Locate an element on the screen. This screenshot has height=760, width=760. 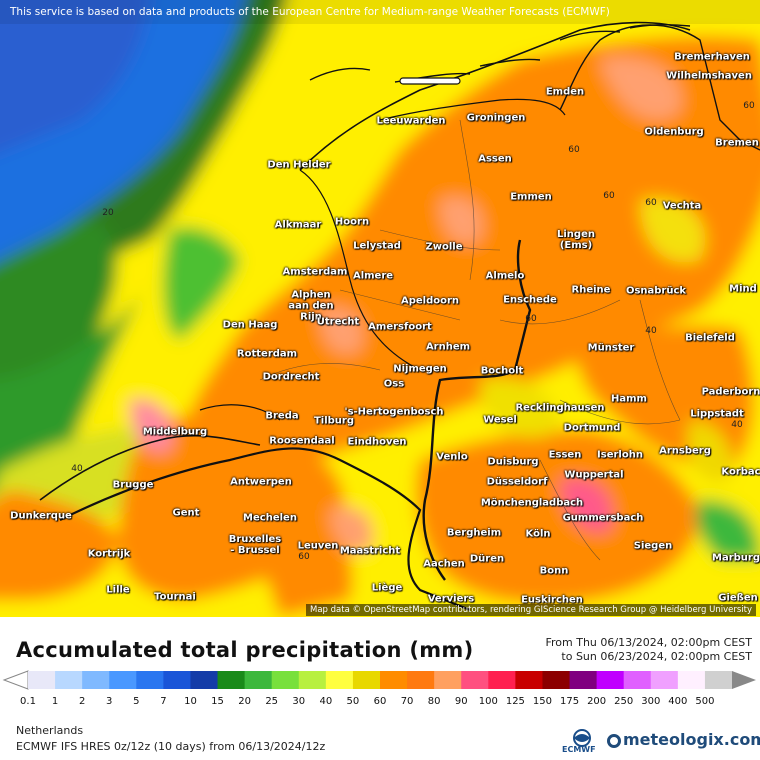
legend-max-arrow is located at coordinates (744, 680).